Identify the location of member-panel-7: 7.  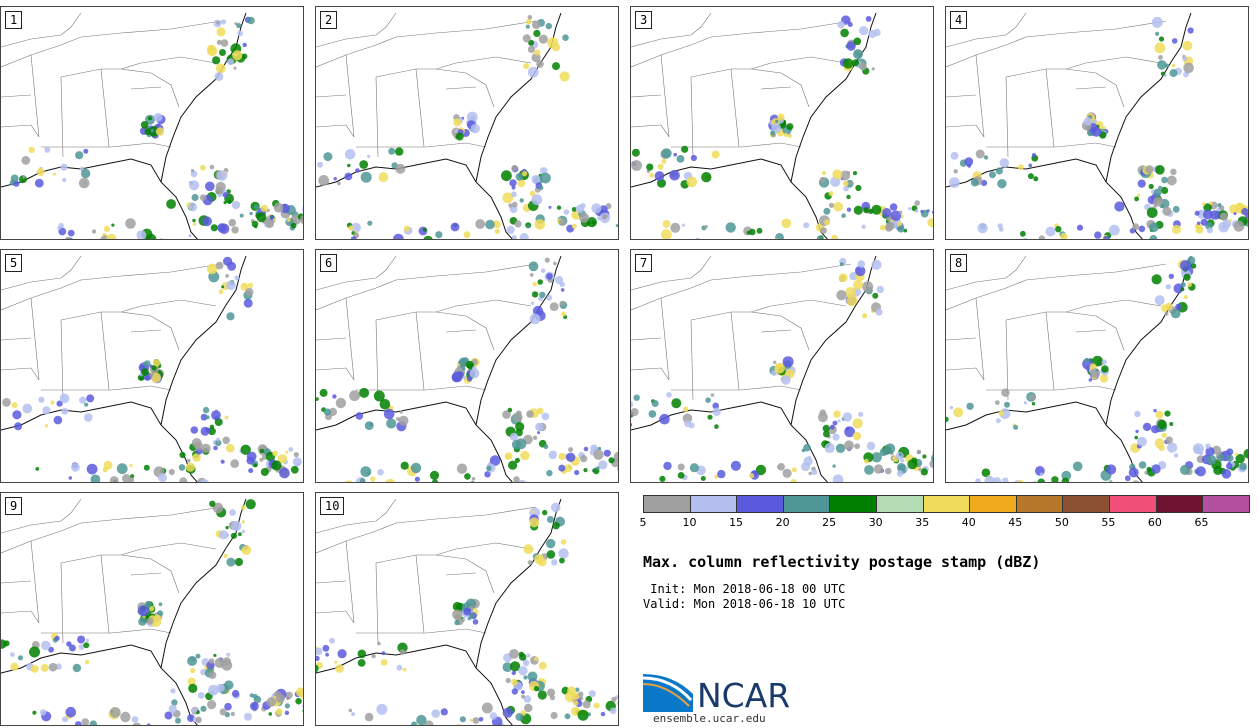
(782, 366).